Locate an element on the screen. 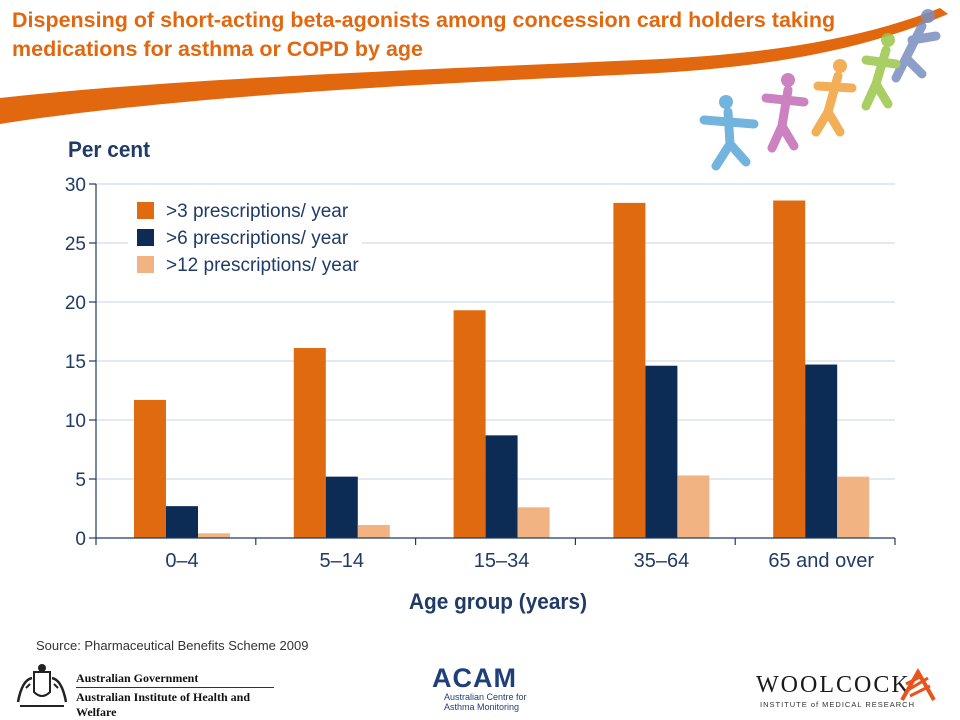 Image resolution: width=960 pixels, height=720 pixels. legend-label: >6 prescriptions/ year is located at coordinates (257, 238).